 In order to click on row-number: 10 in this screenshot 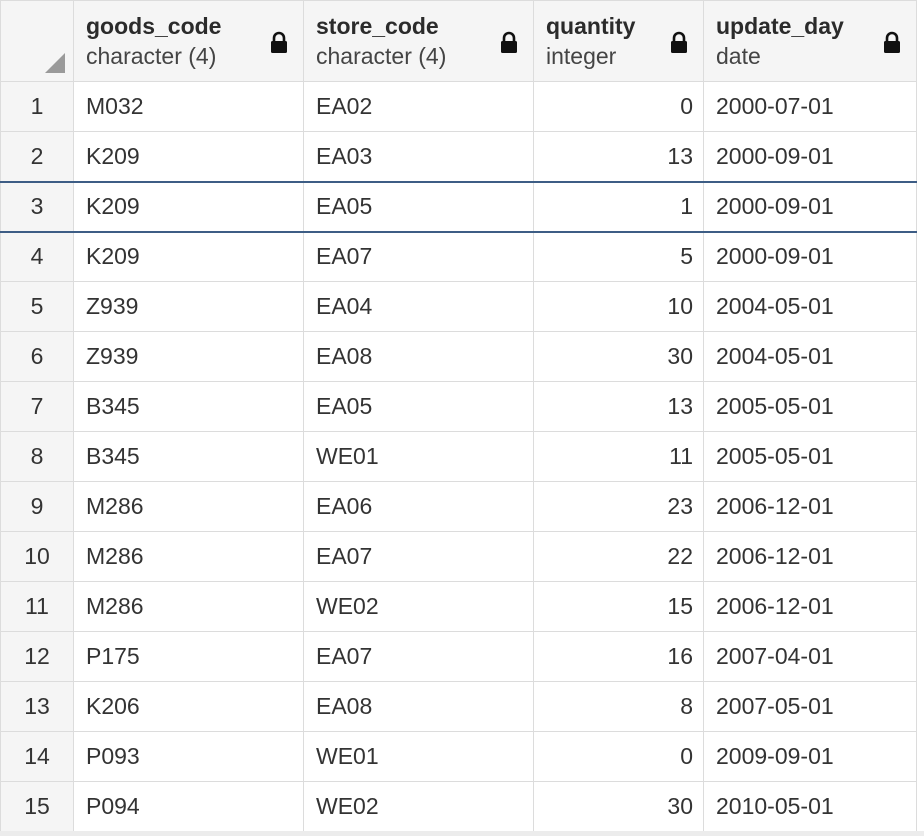, I will do `click(37, 556)`.